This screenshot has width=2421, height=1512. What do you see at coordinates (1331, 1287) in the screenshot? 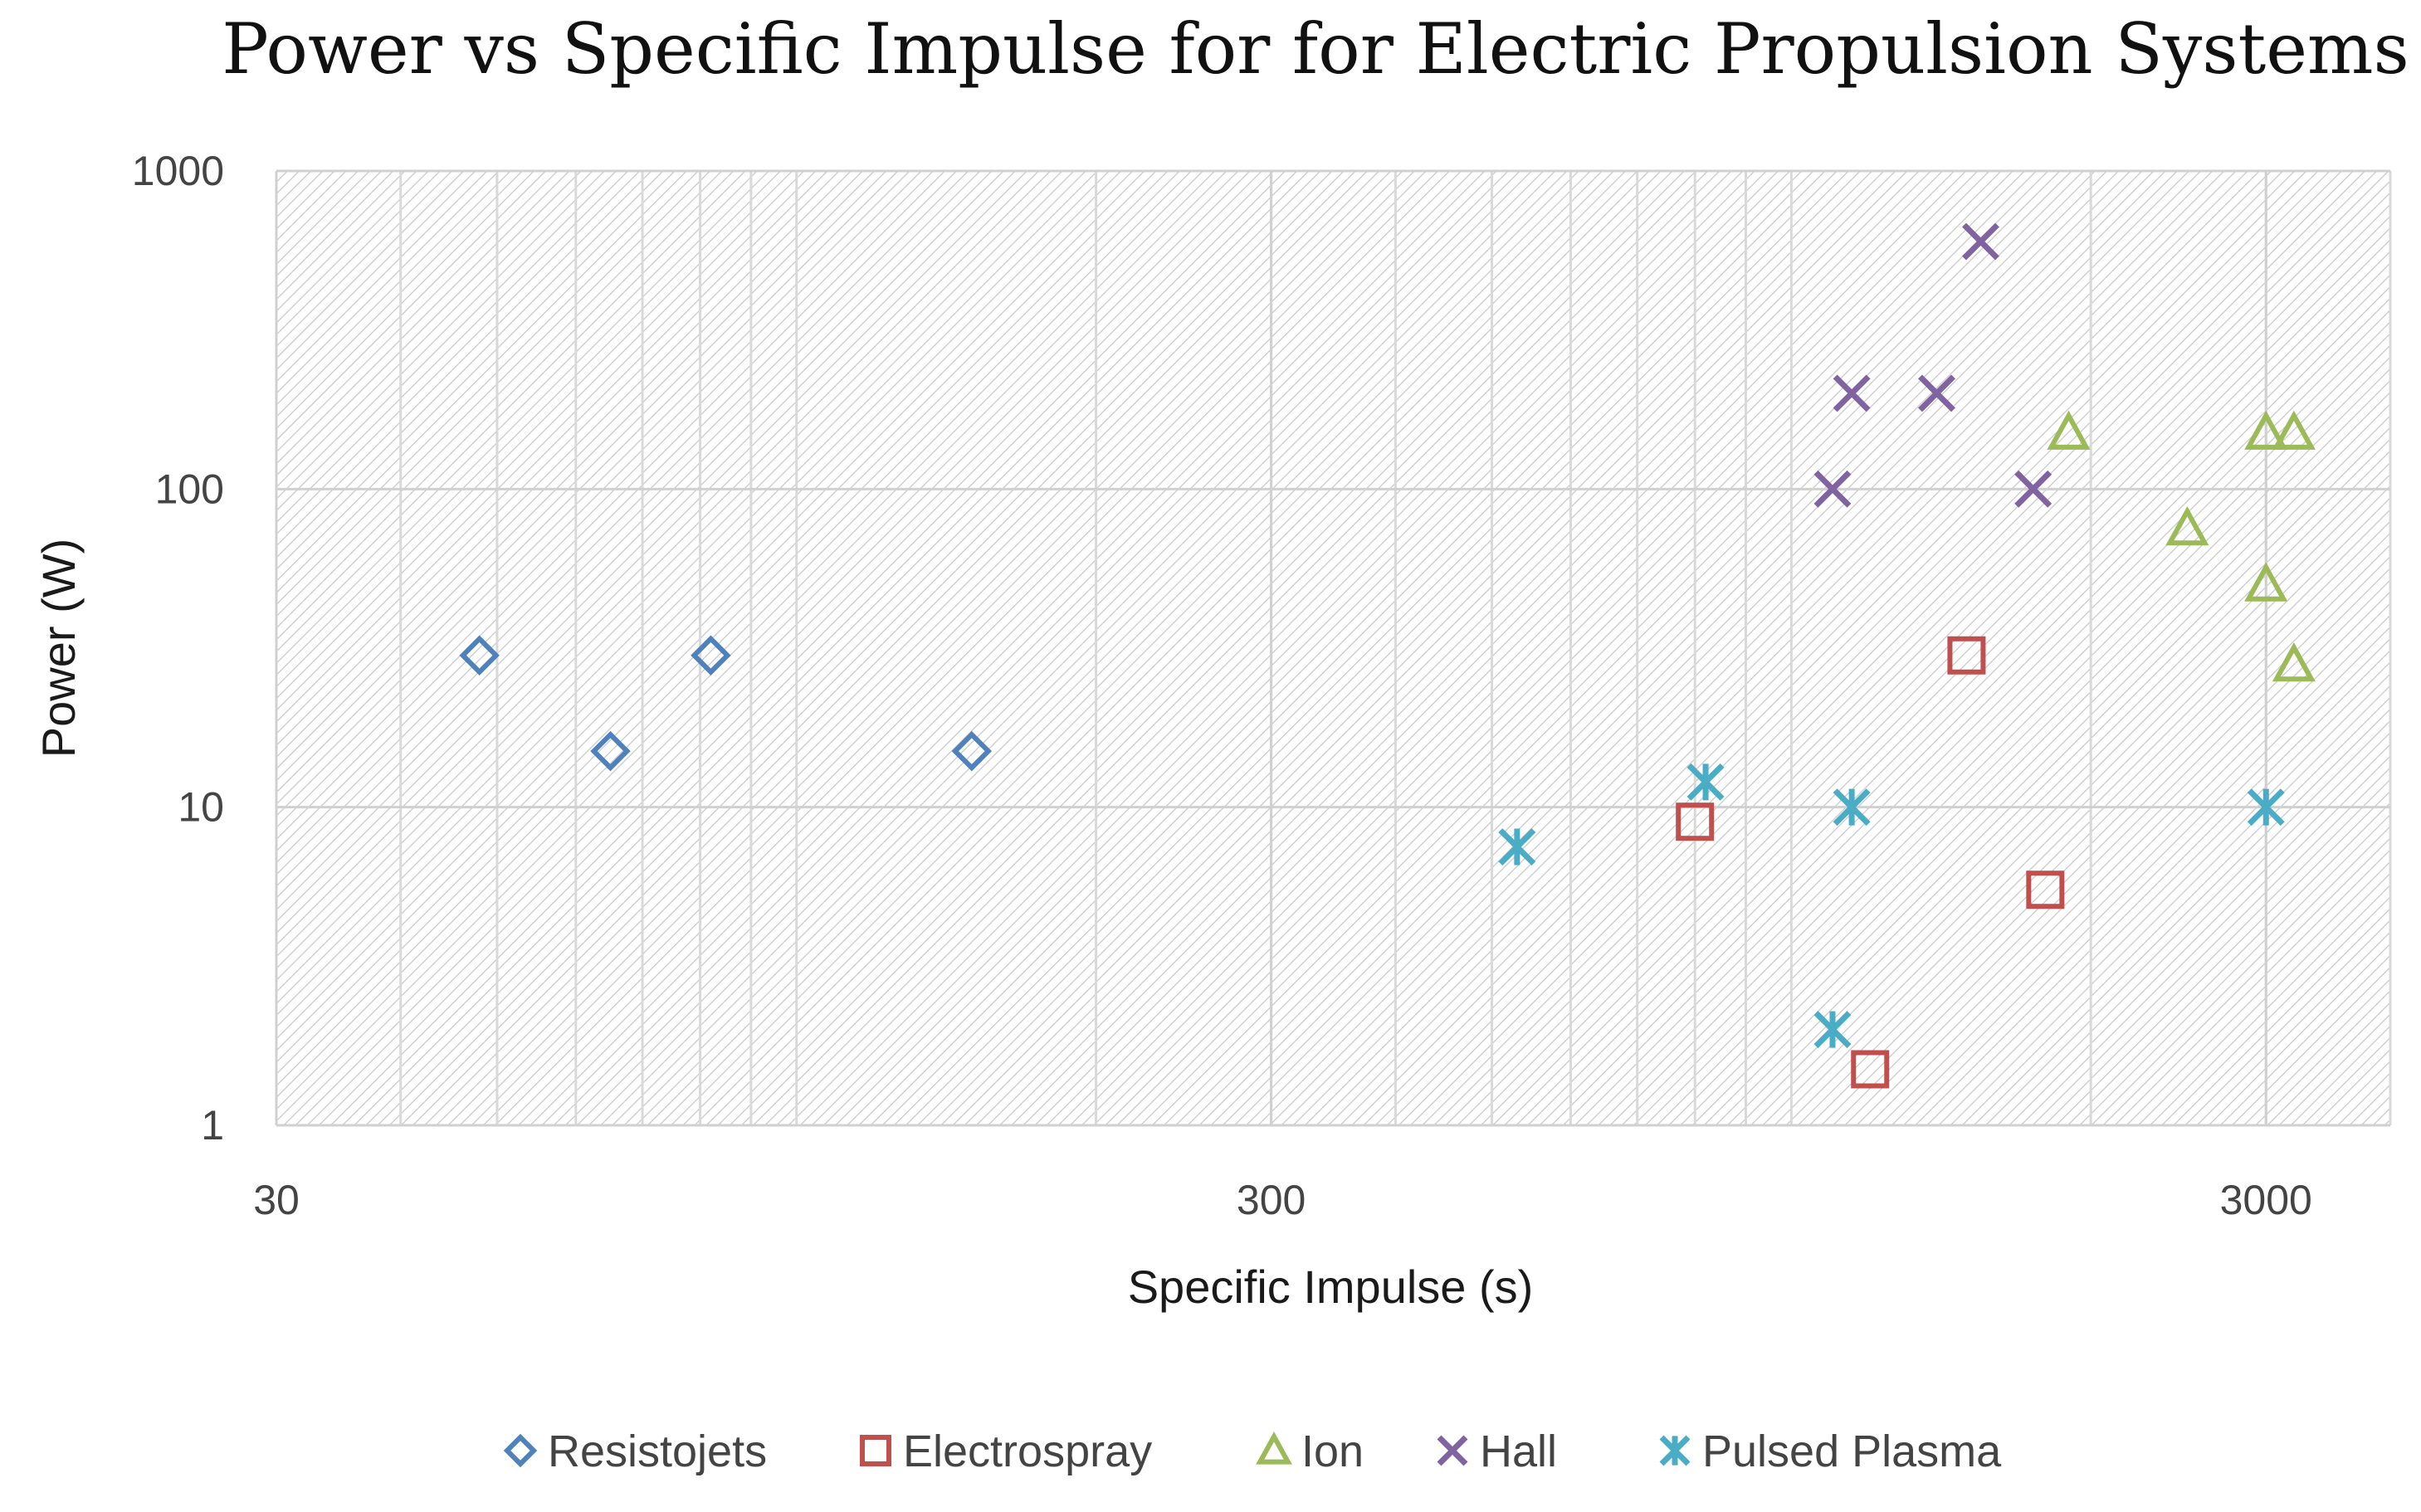
I see `x-axis-label: Specific Impulse (s)` at bounding box center [1331, 1287].